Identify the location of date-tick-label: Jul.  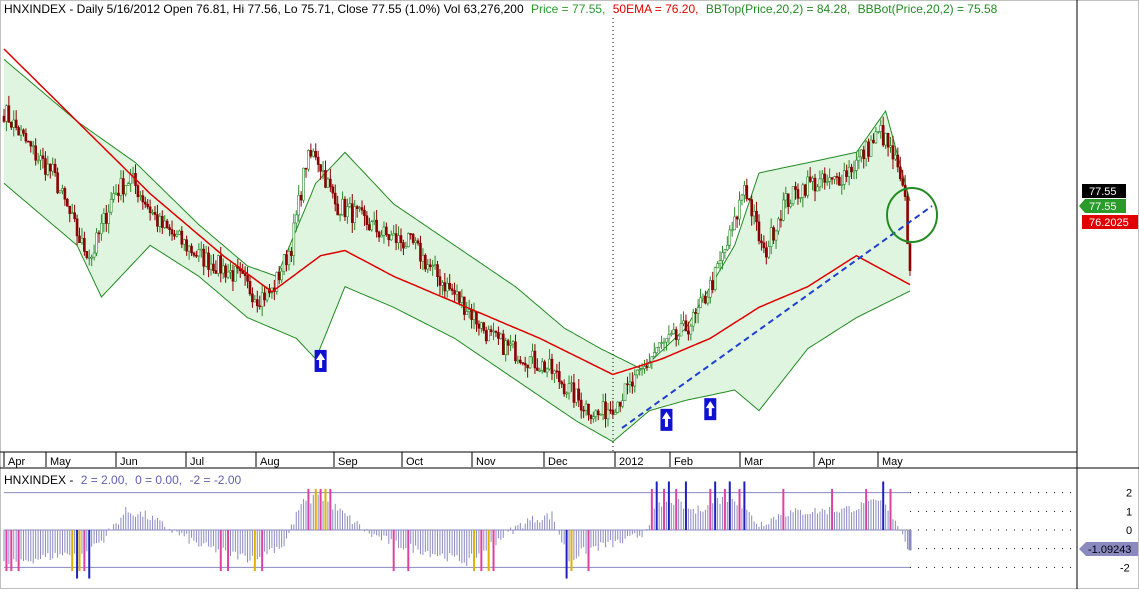
(197, 462).